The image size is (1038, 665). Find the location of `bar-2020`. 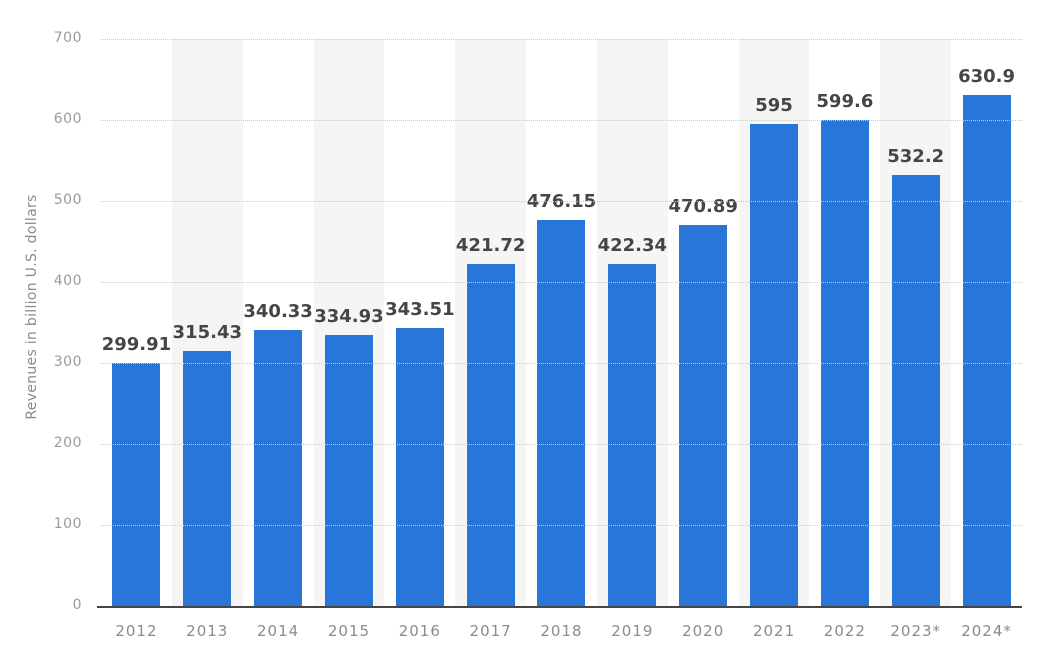

bar-2020 is located at coordinates (703, 415).